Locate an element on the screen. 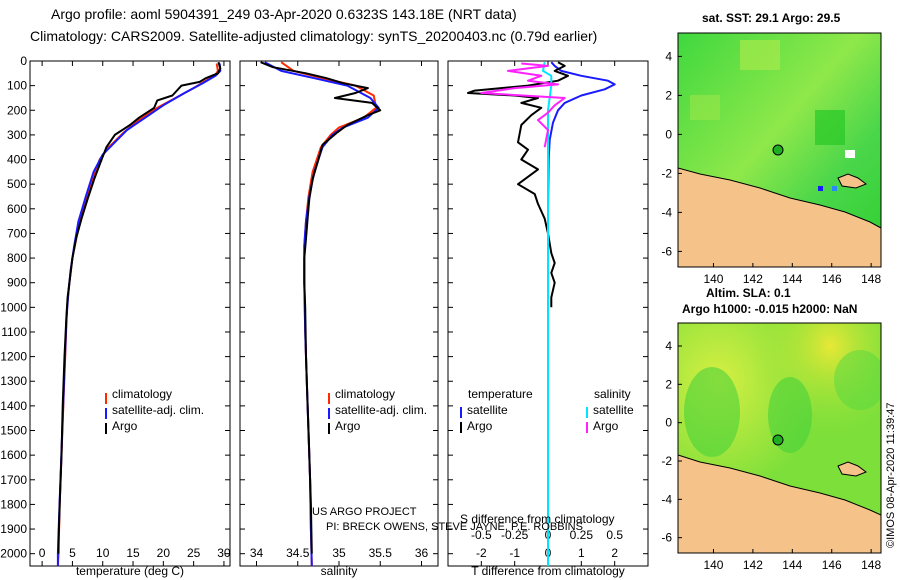 The image size is (900, 580). y-tick-label: 1100 is located at coordinates (14, 332).